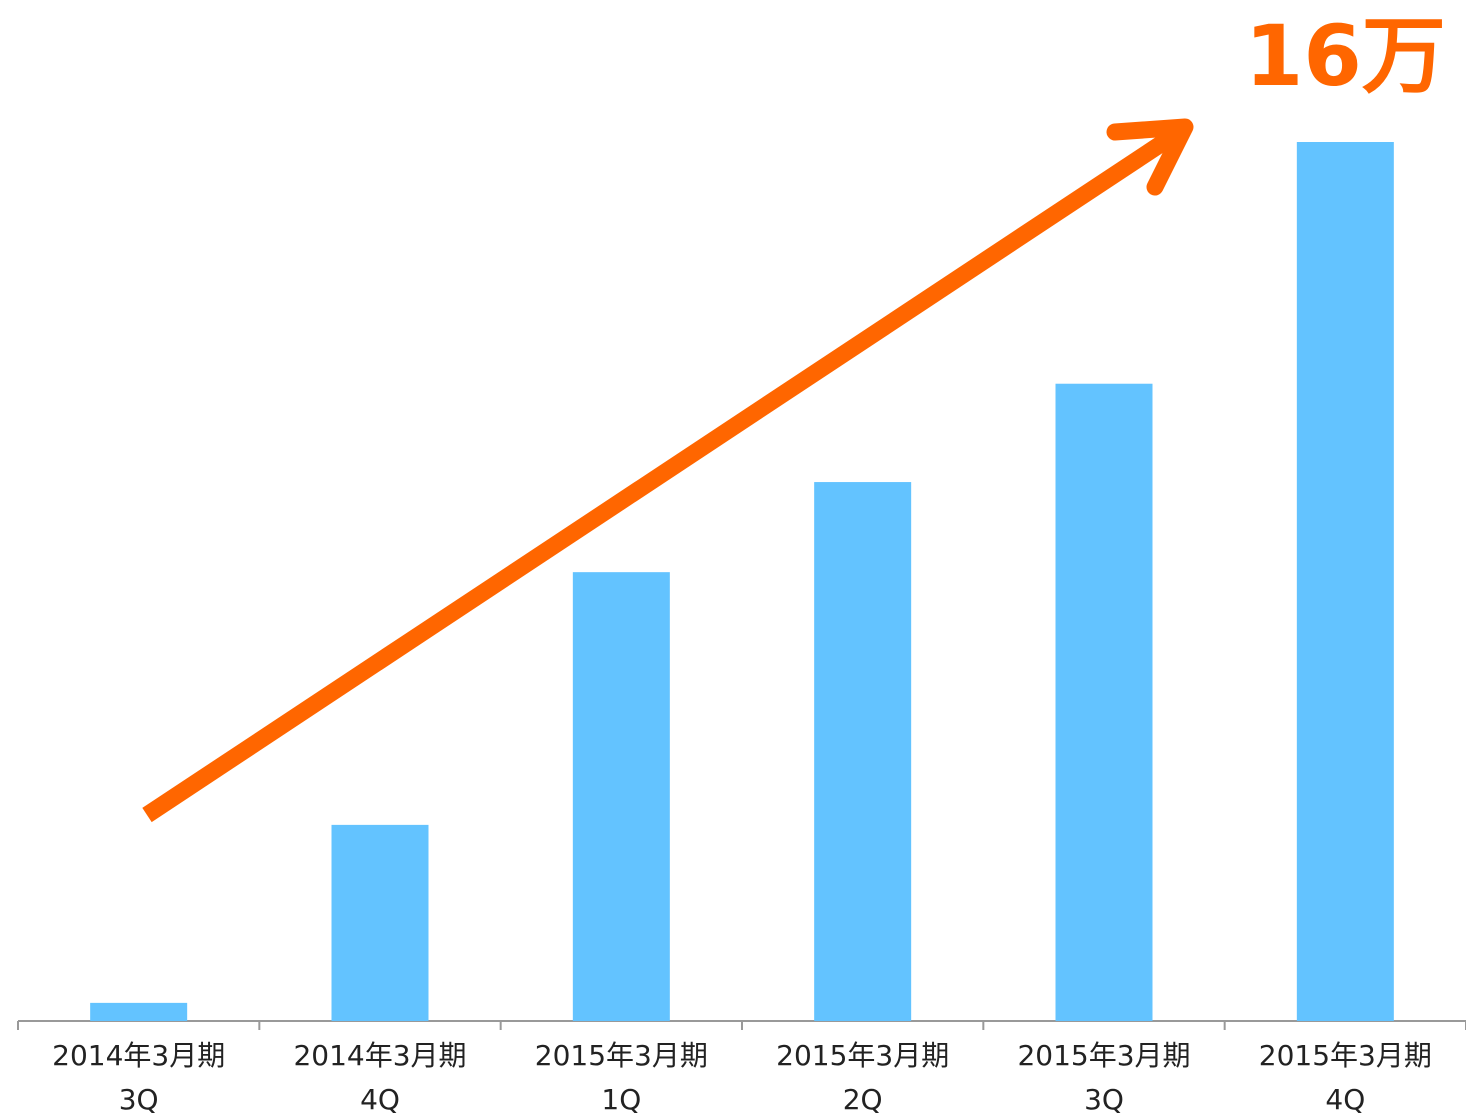  I want to click on value-label: 16万, so click(1345, 56).